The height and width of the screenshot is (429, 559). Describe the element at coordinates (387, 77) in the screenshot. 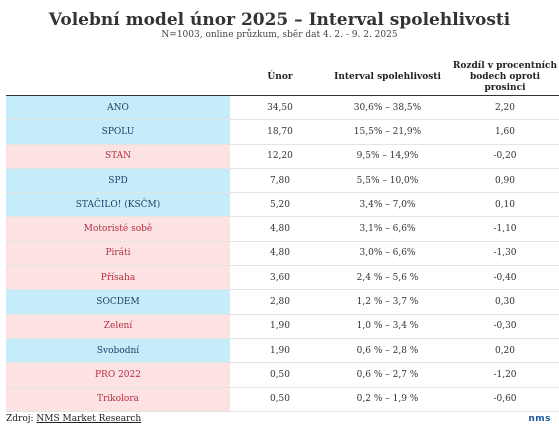

I see `column-header-interval: Interval spolehlivosti` at that location.